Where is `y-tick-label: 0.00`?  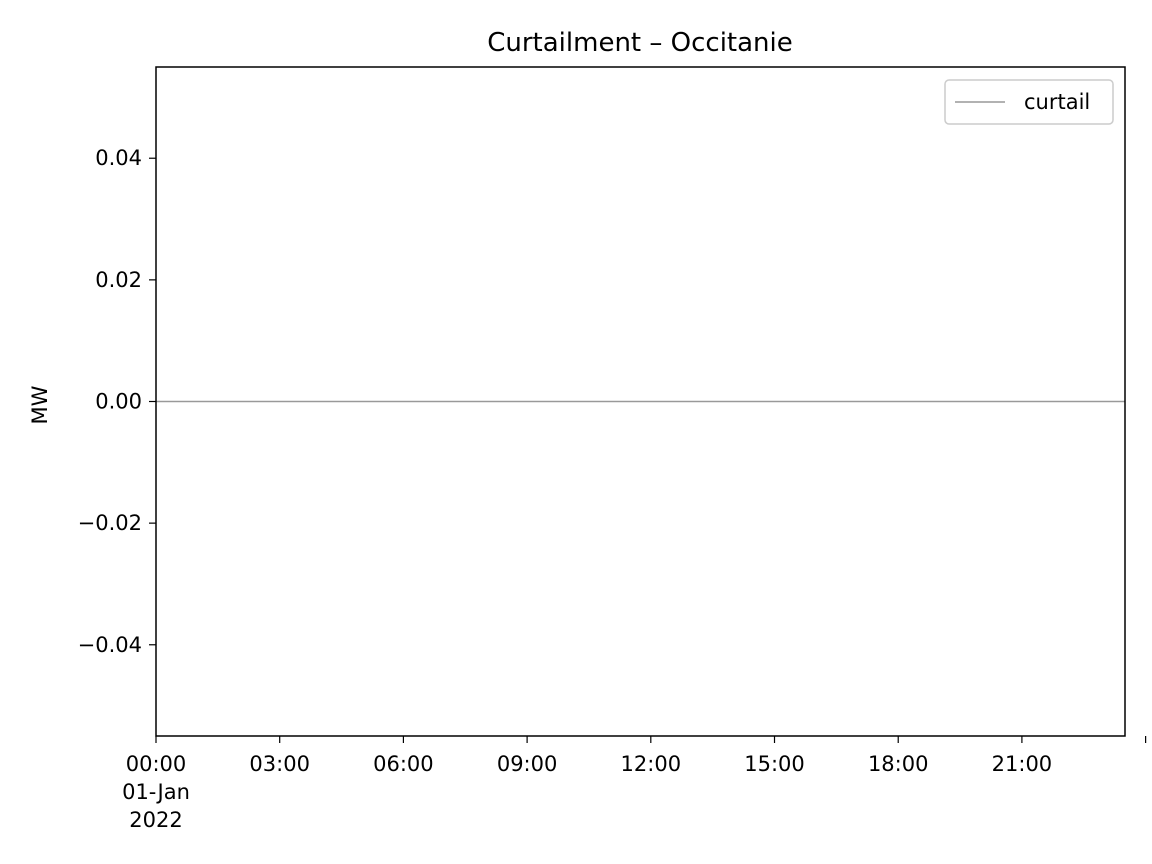
y-tick-label: 0.00 is located at coordinates (118, 402).